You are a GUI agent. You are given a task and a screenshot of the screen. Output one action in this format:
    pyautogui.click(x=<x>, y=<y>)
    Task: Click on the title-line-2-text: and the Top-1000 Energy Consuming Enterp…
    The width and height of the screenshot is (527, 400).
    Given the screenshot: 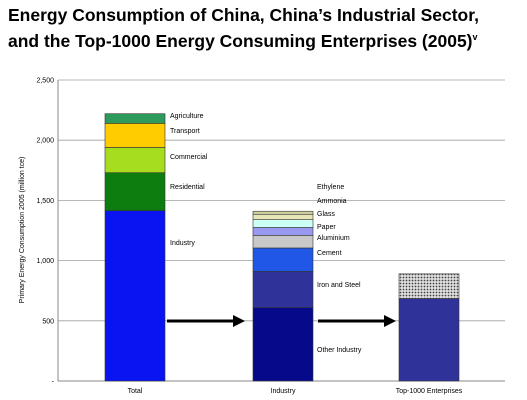 What is the action you would take?
    pyautogui.click(x=240, y=40)
    